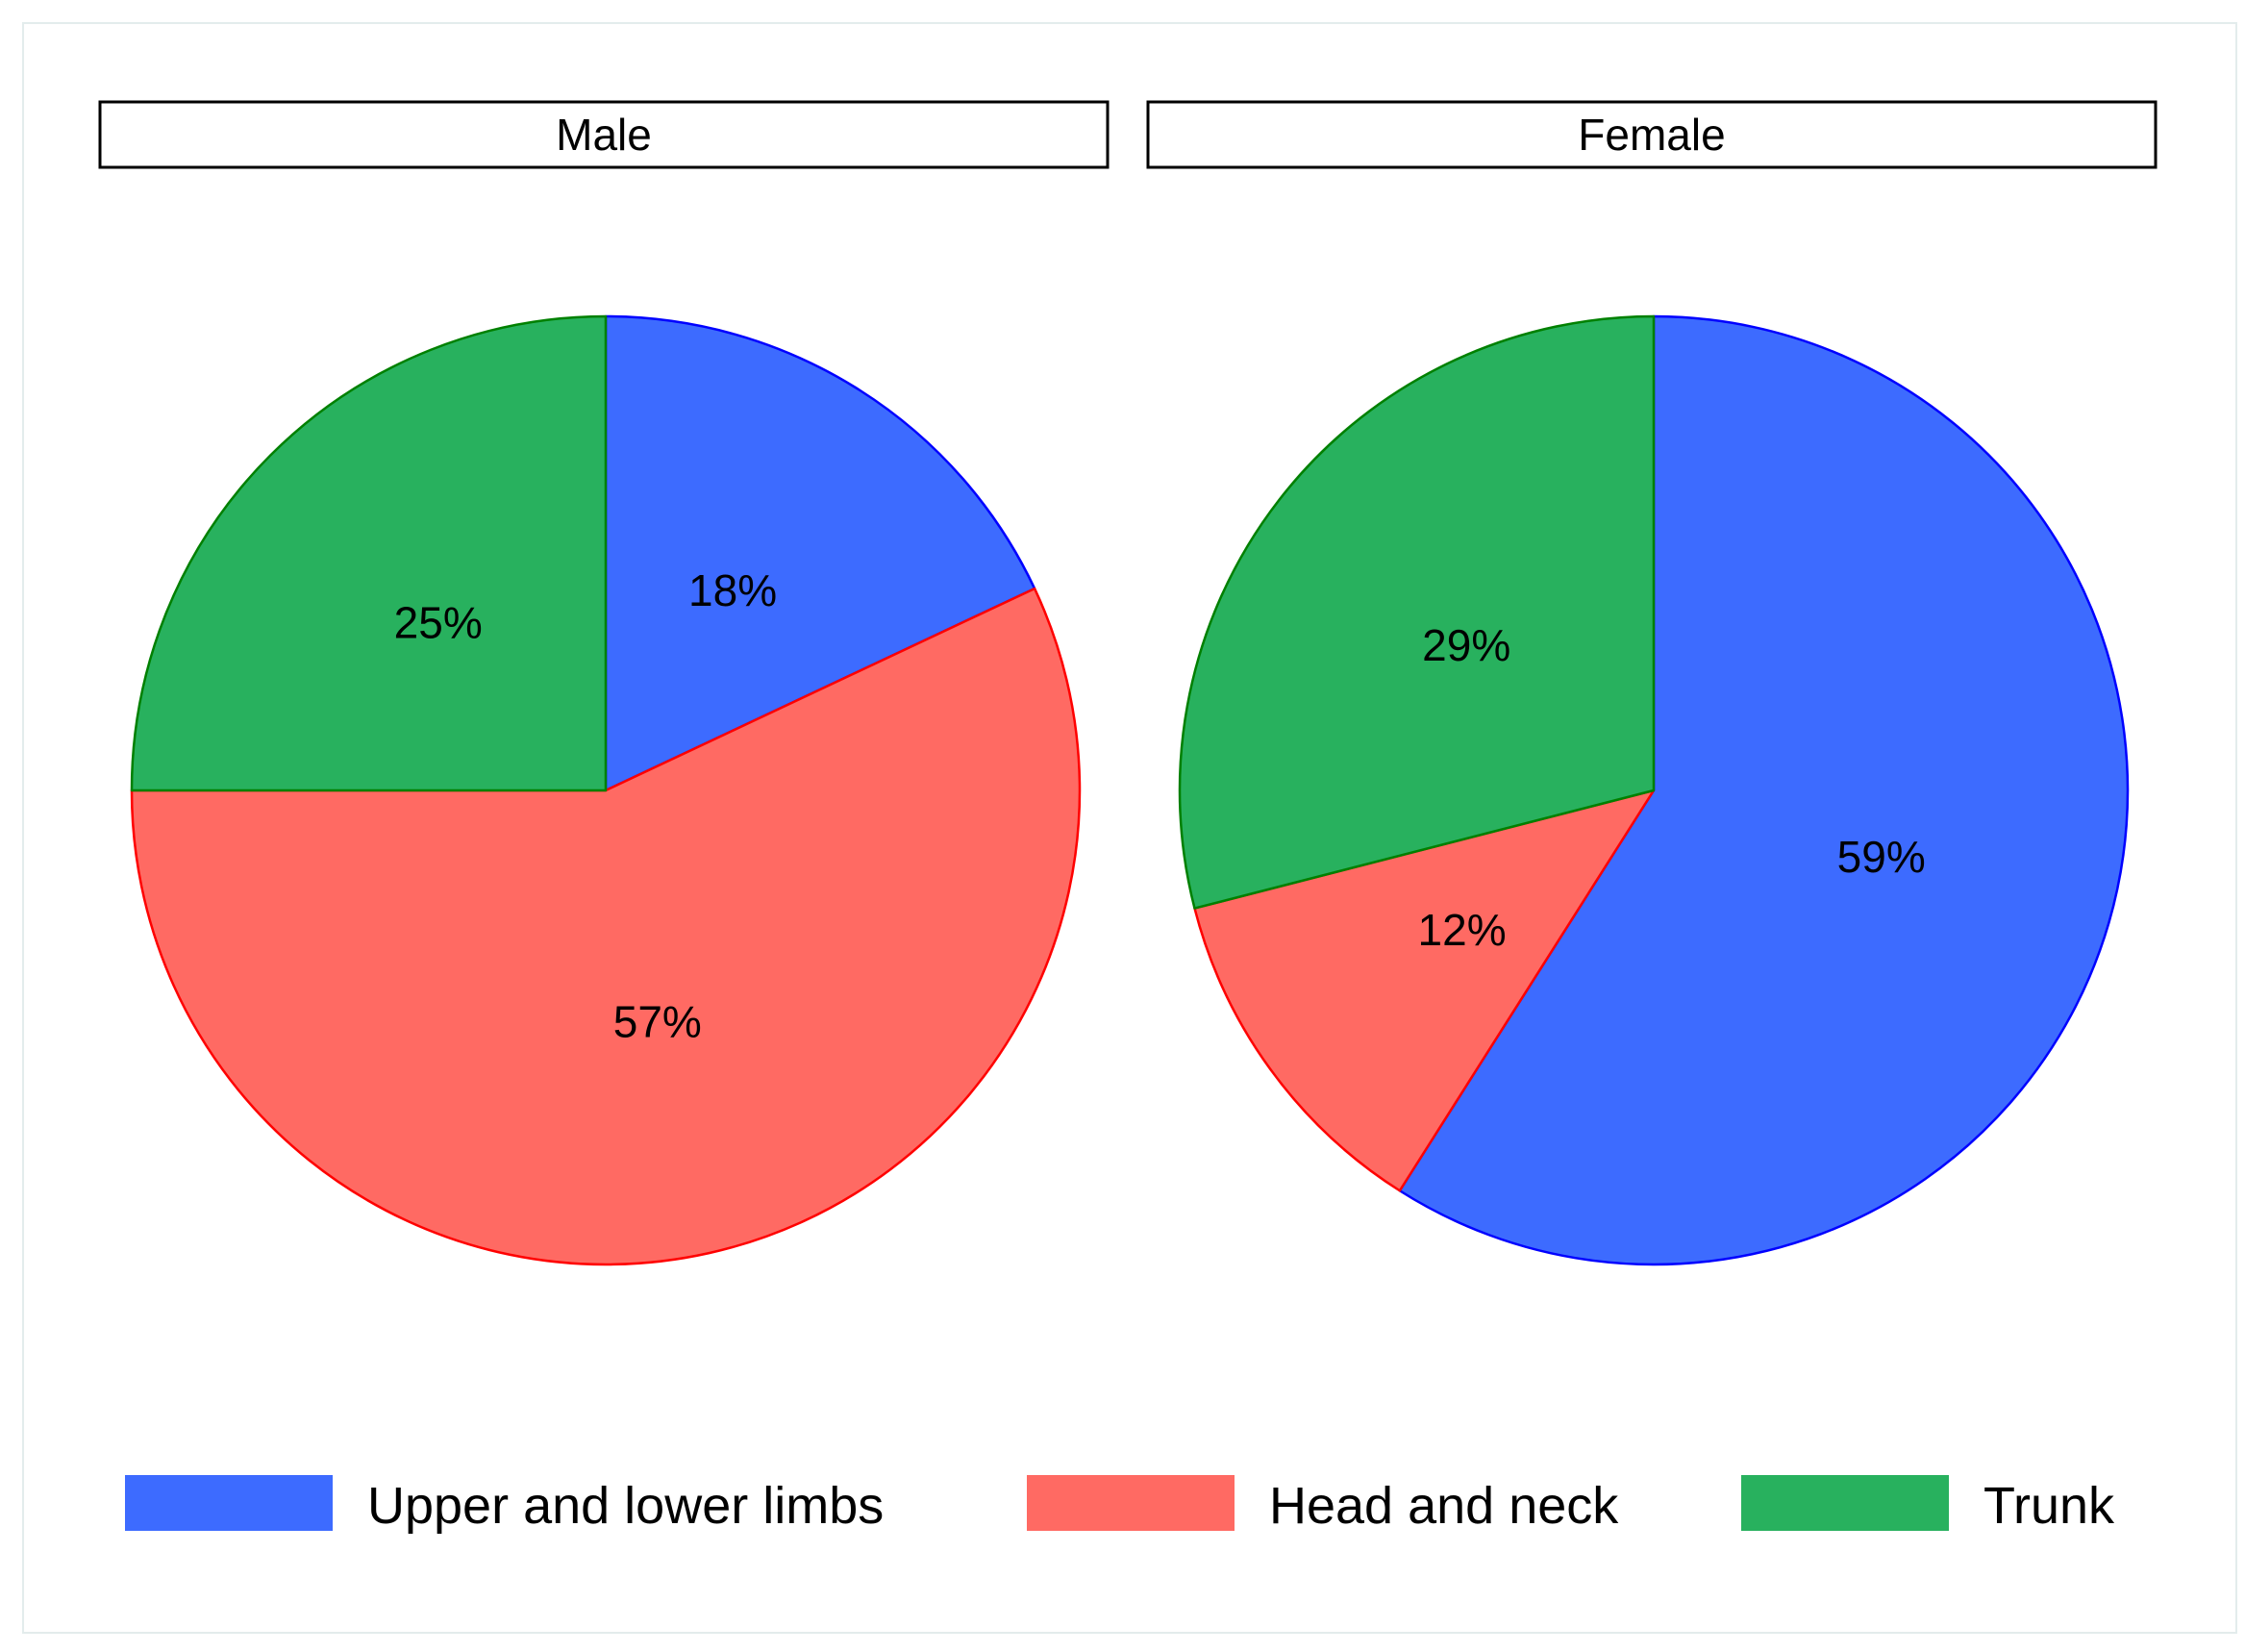 The image size is (2245, 1652). What do you see at coordinates (1424, 990) in the screenshot?
I see `pie-slice-female-head-and-neck` at bounding box center [1424, 990].